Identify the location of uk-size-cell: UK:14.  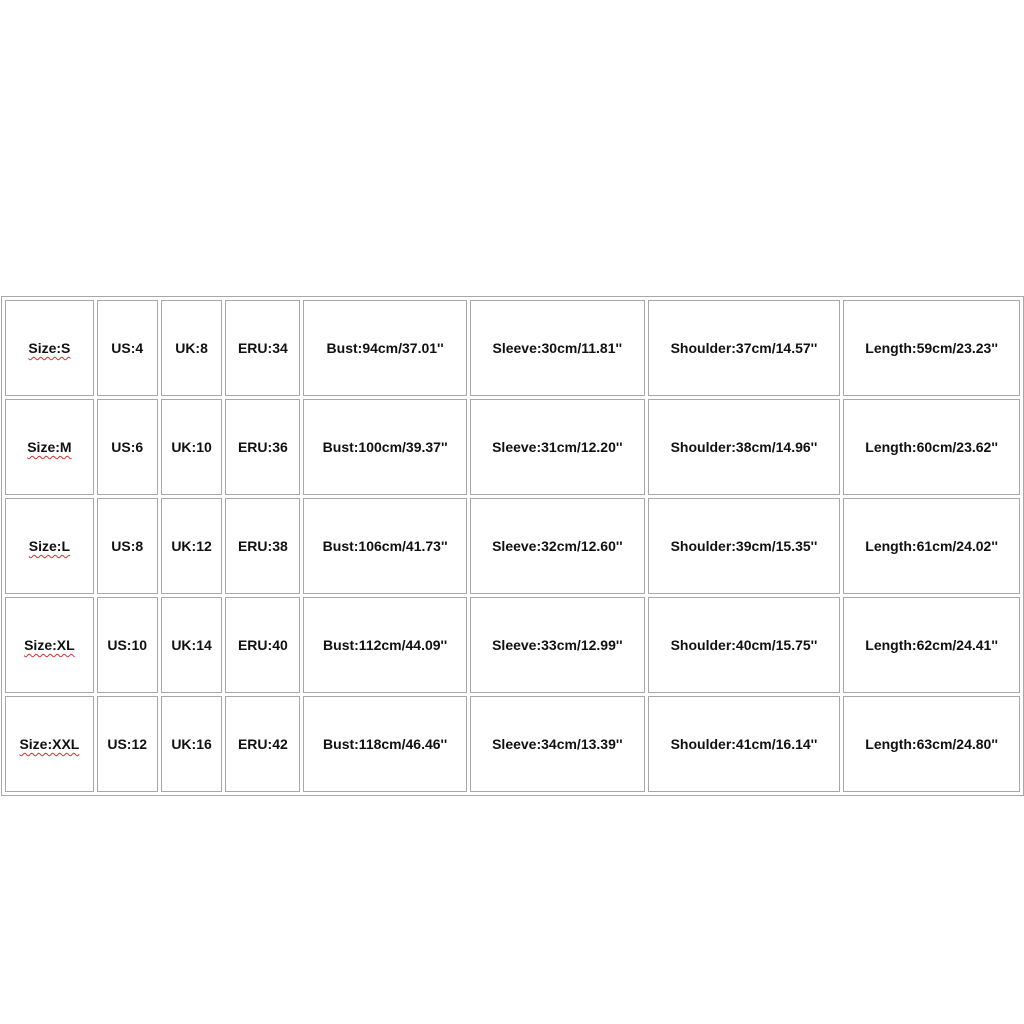
(191, 645).